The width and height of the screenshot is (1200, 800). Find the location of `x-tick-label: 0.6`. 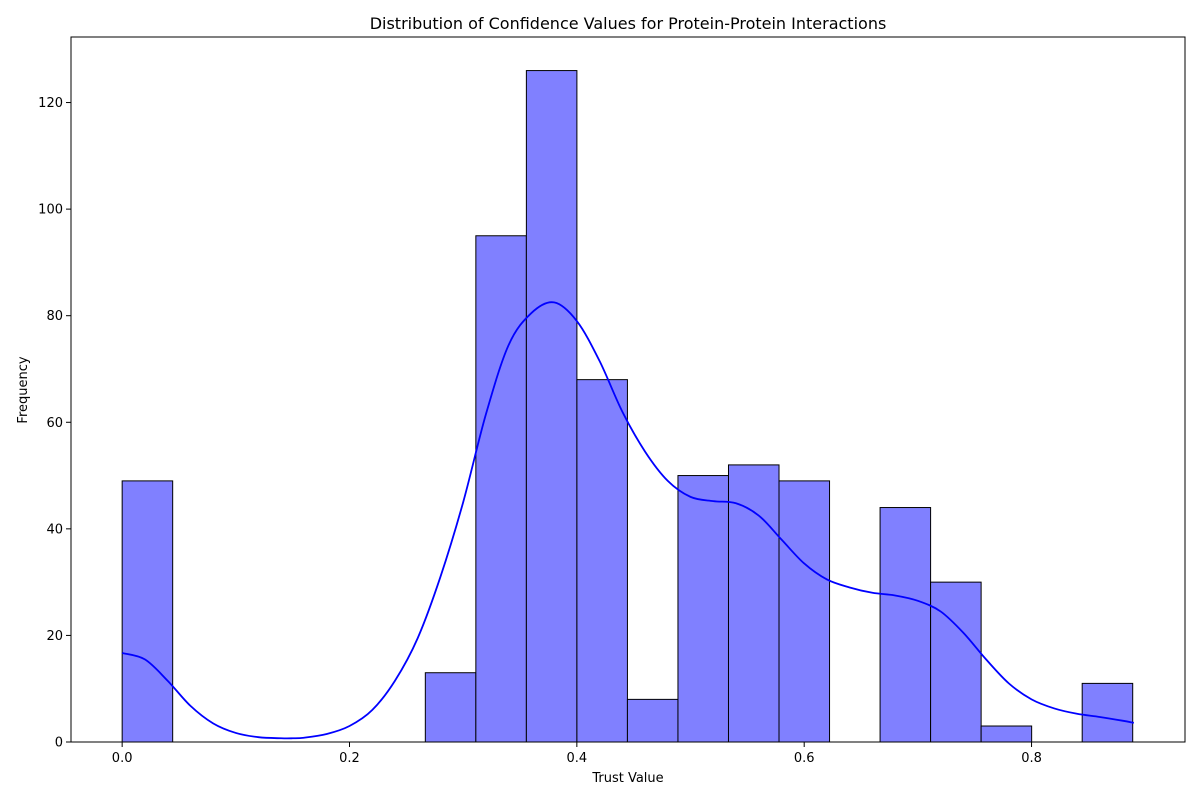

x-tick-label: 0.6 is located at coordinates (804, 758).